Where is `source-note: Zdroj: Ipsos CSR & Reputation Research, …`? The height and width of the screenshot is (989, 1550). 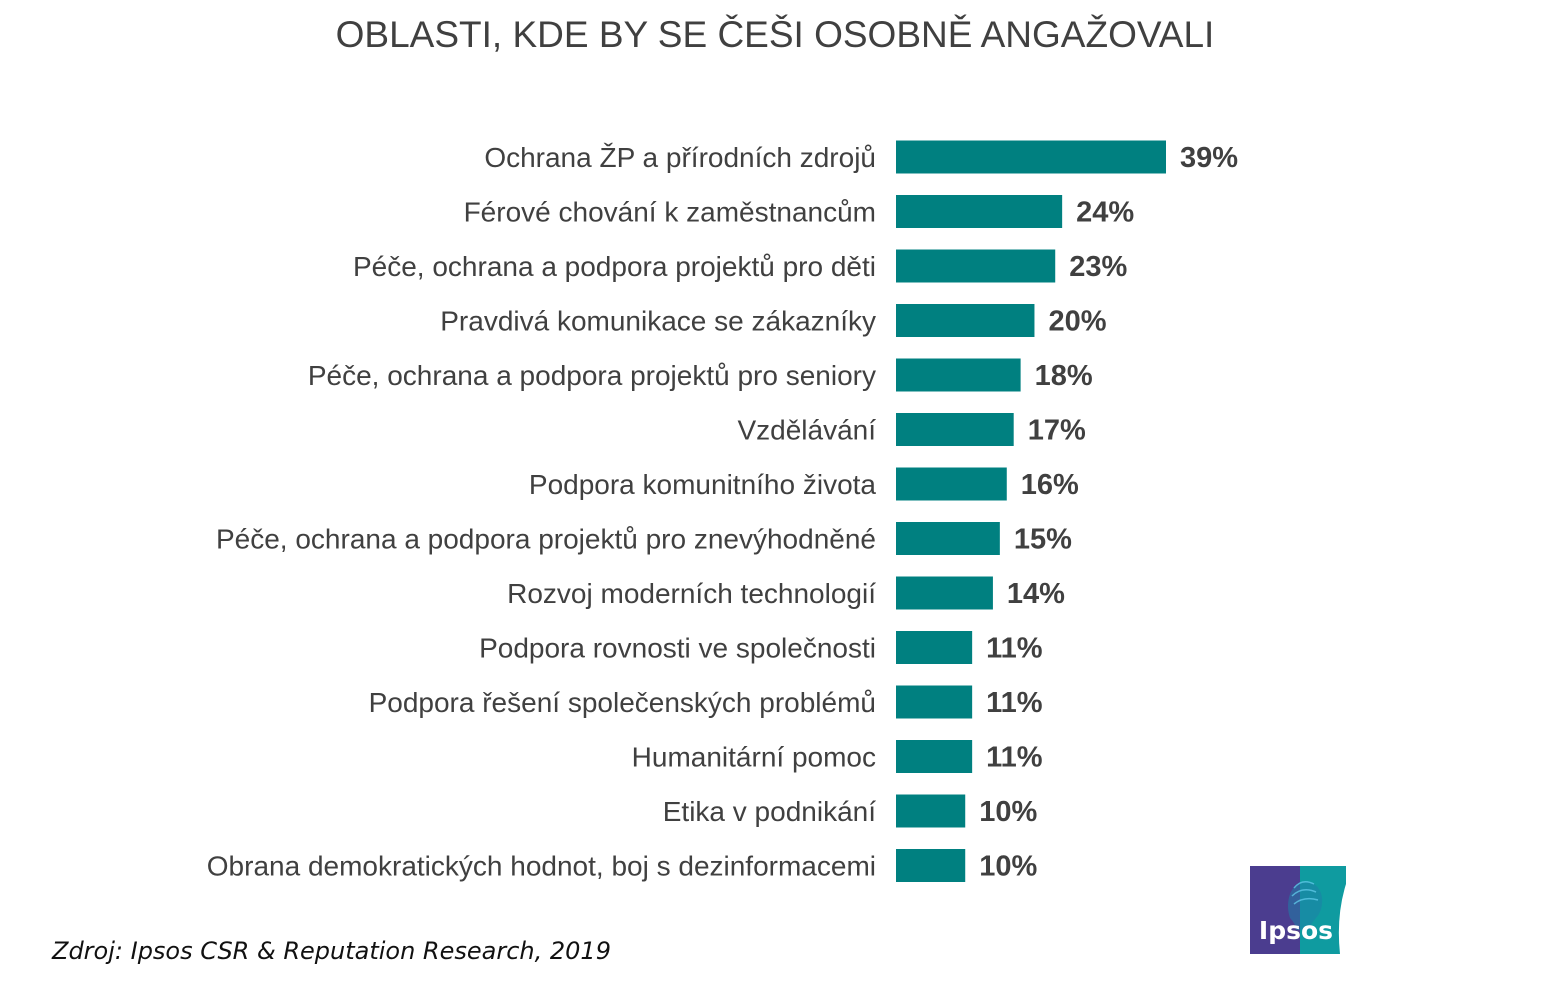 source-note: Zdroj: Ipsos CSR & Reputation Research, … is located at coordinates (331, 951).